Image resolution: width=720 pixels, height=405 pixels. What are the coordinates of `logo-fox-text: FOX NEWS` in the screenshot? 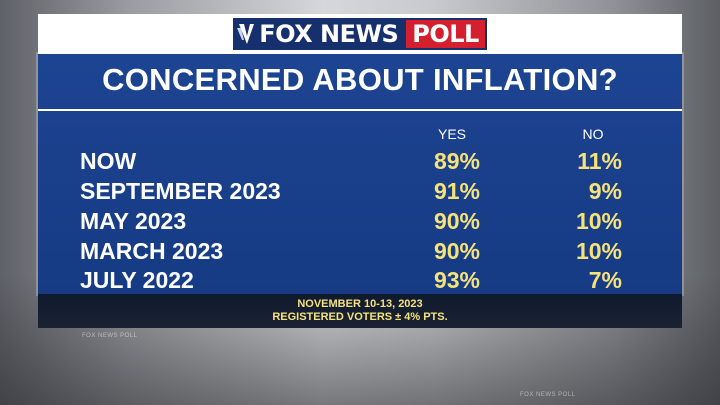 It's located at (329, 34).